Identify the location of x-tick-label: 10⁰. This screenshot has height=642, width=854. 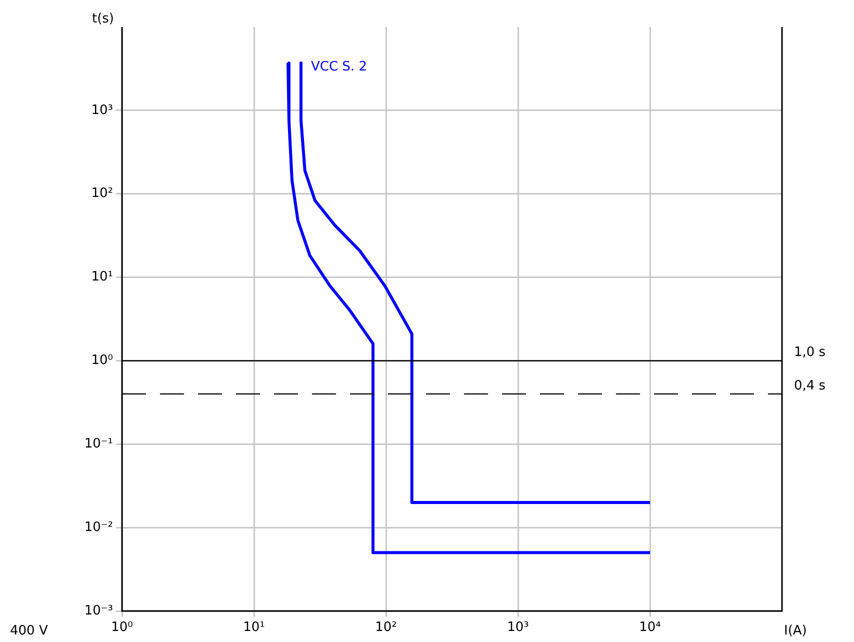
(122, 628).